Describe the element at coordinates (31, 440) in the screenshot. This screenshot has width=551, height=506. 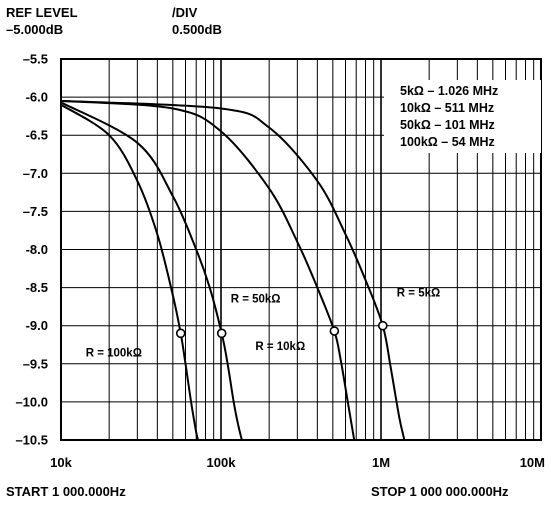
I see `y-tick-label: –10.5` at that location.